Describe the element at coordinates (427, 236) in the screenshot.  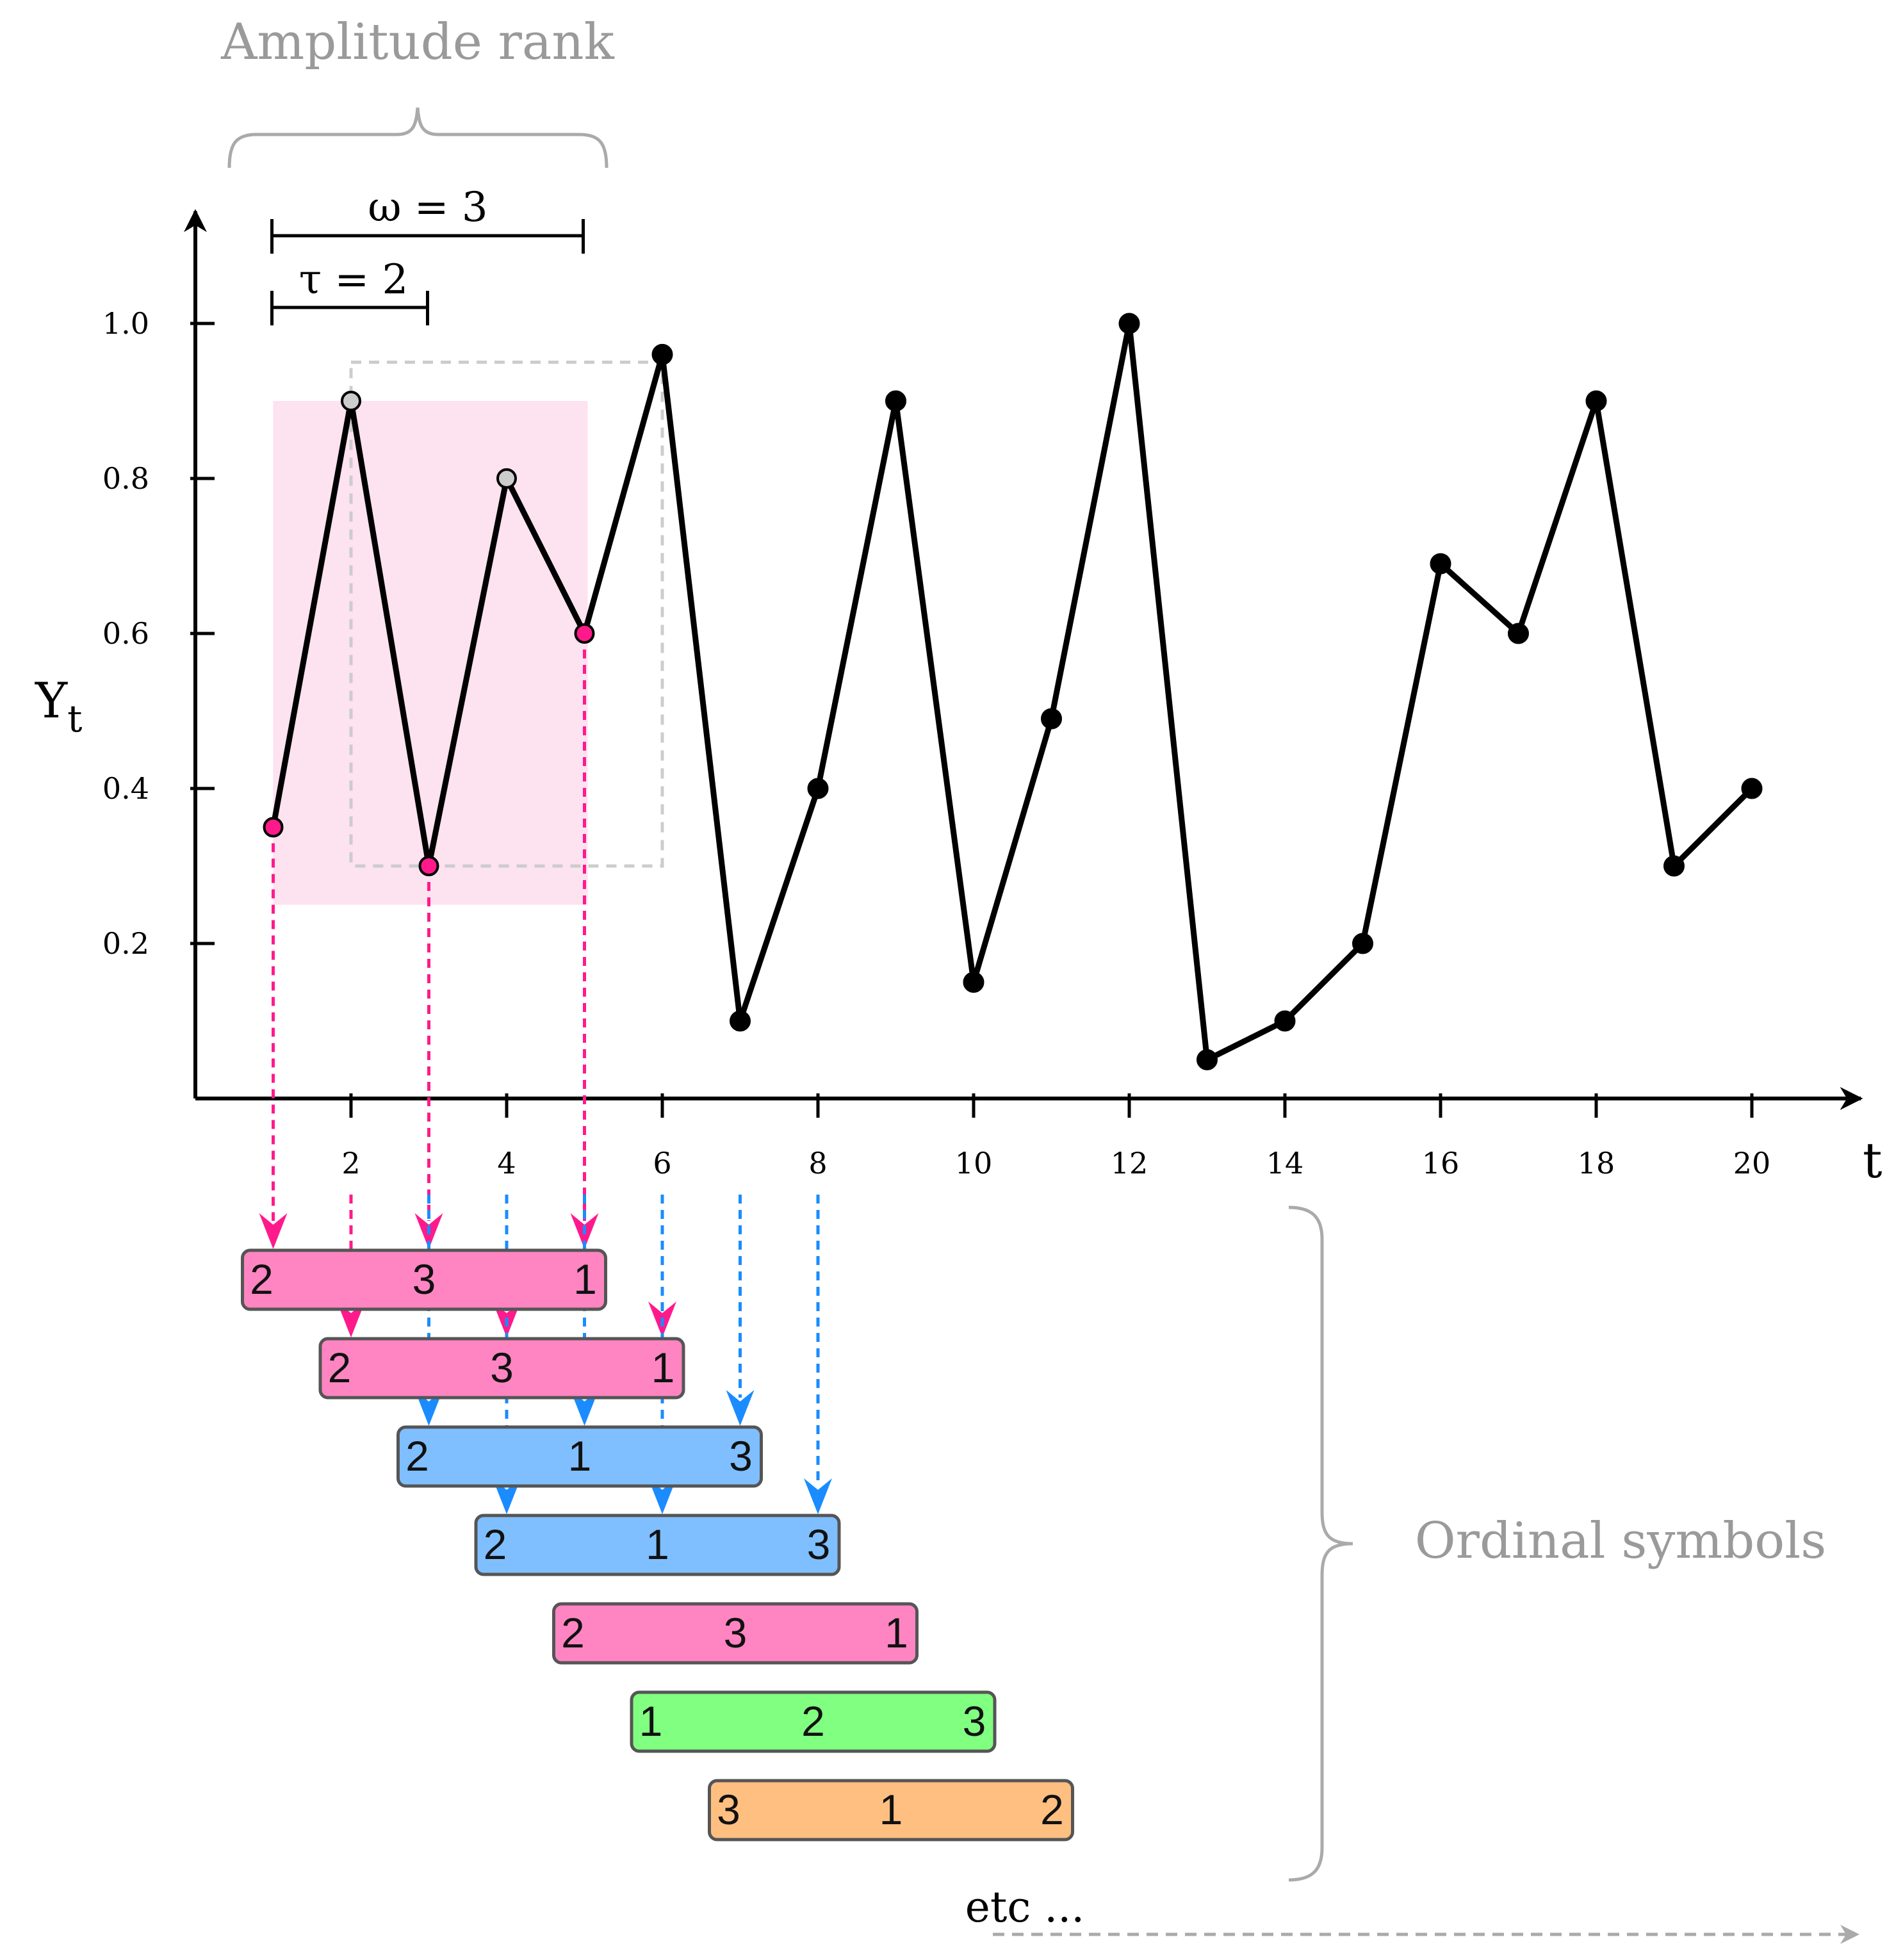
I see `omega-bracket` at that location.